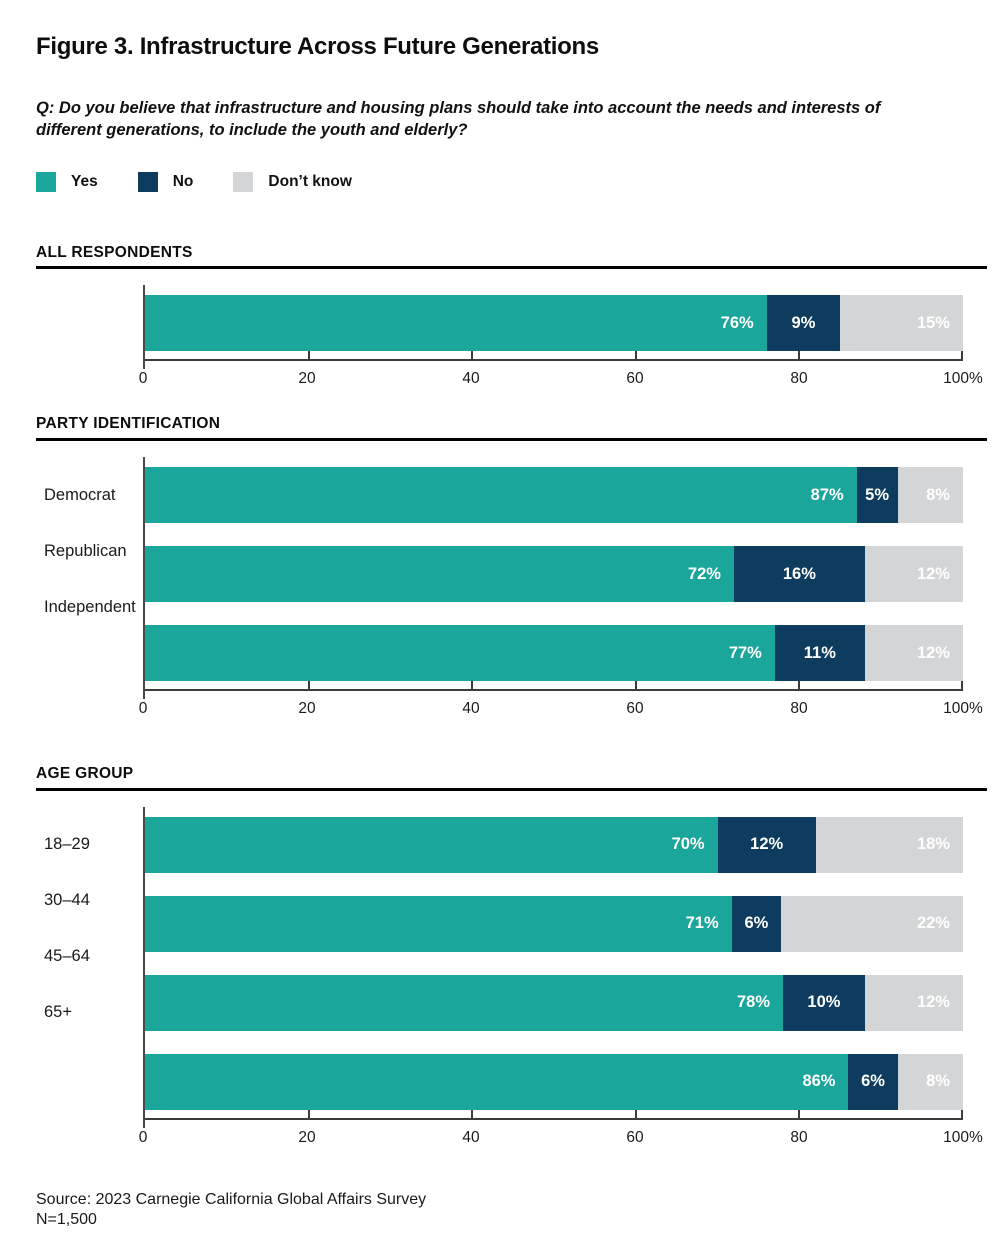 The width and height of the screenshot is (1000, 1247). What do you see at coordinates (58, 1012) in the screenshot?
I see `category-label: 65+` at bounding box center [58, 1012].